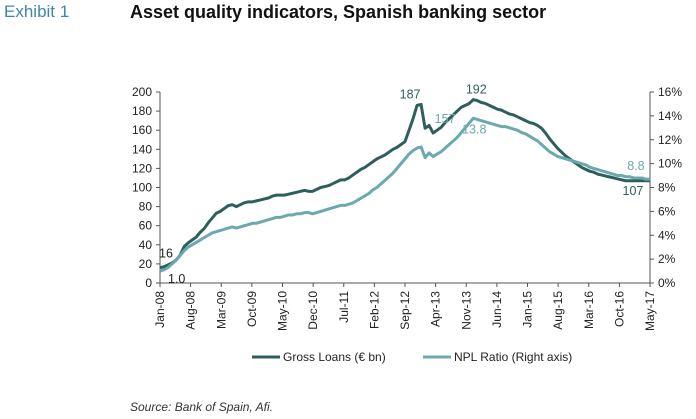 The width and height of the screenshot is (696, 419). I want to click on data-label: 13.8, so click(474, 129).